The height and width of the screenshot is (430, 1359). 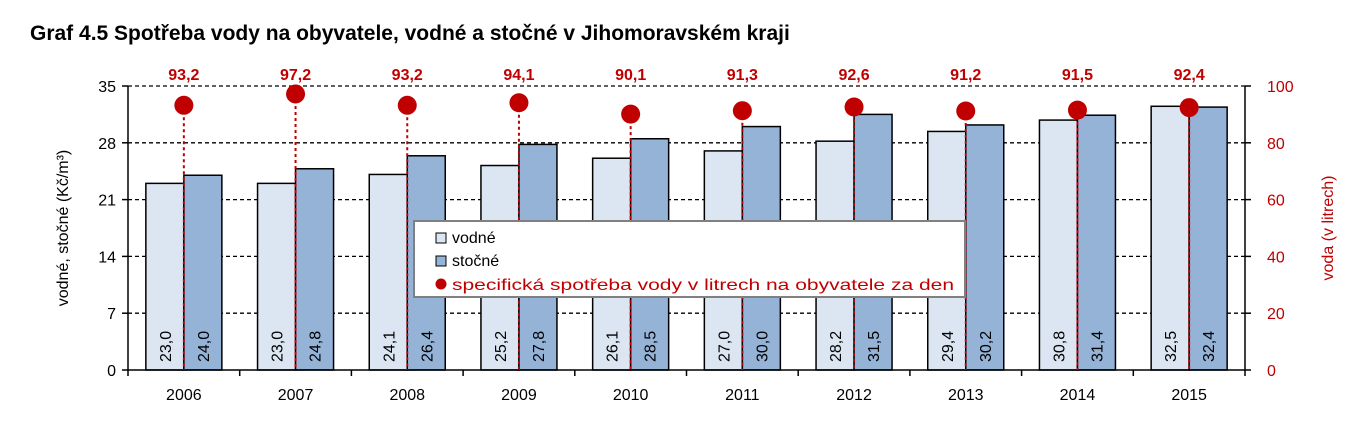 I want to click on data-label-vodne: 26,1, so click(x=613, y=346).